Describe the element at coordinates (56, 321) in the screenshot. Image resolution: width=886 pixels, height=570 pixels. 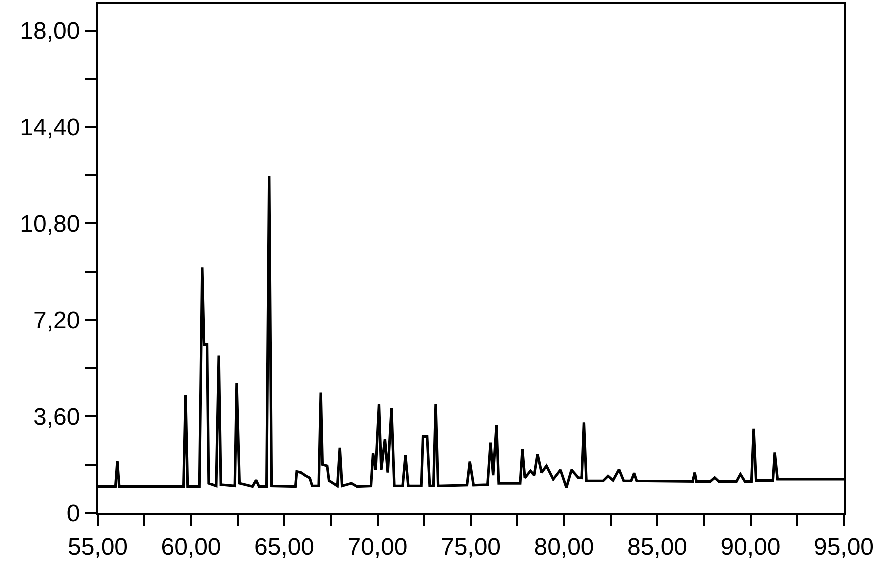
I see `y-tick-label: 7,20` at that location.